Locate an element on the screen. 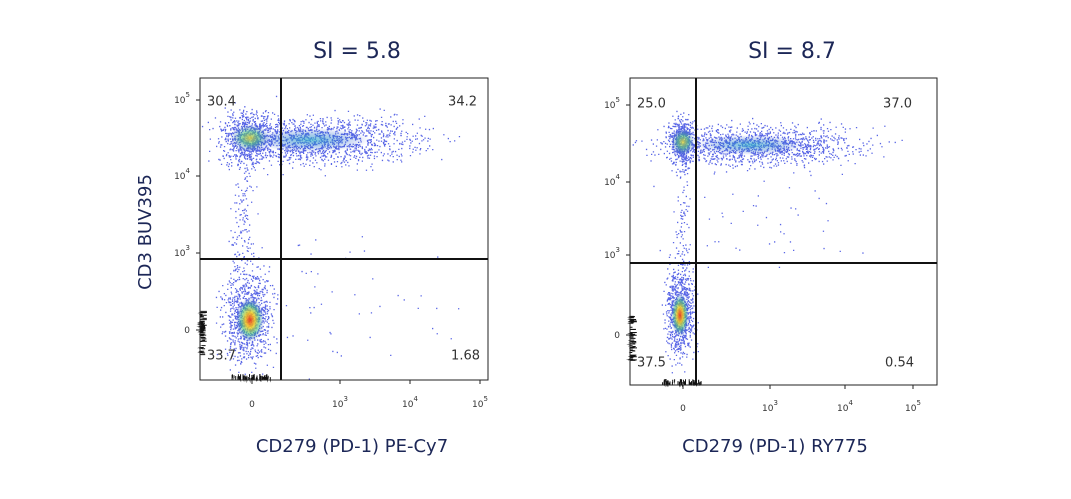  panel-title: SI = 8.7 is located at coordinates (792, 51).